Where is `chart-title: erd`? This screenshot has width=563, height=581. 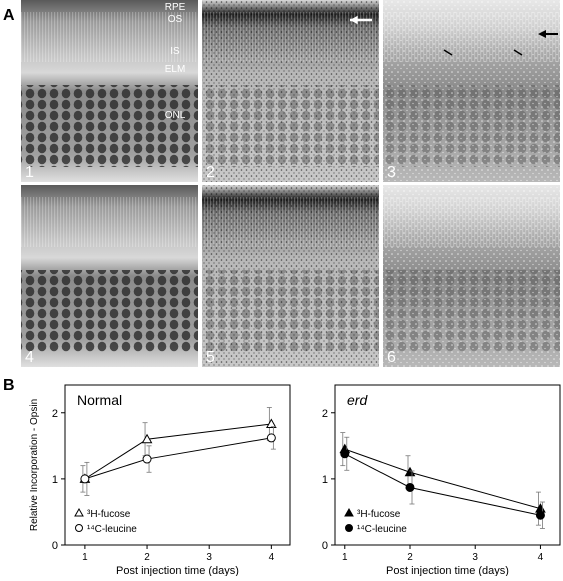
chart-title: erd is located at coordinates (357, 400).